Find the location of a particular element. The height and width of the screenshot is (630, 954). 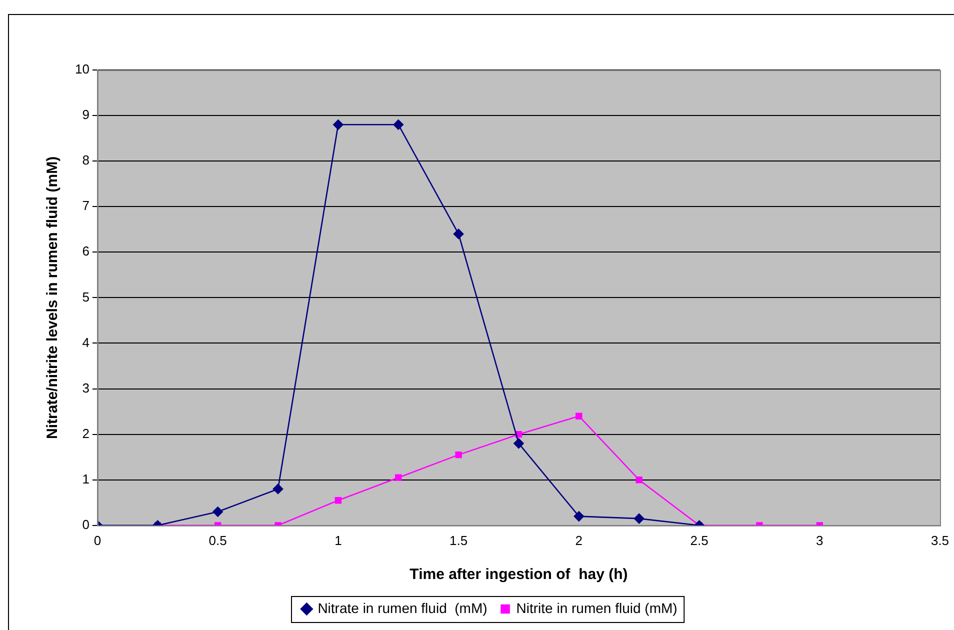

y-tick-label: 3 is located at coordinates (86, 388).